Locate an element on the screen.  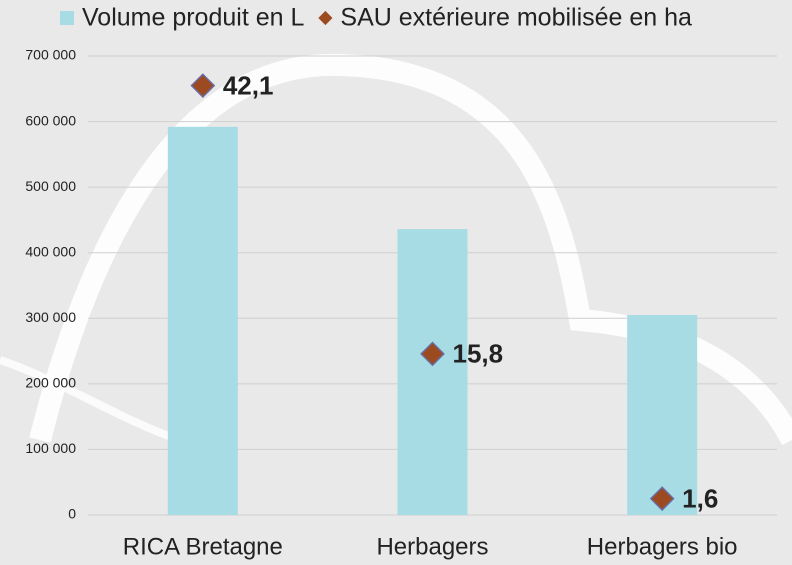
y-tick-label: 400 000 is located at coordinates (50, 251).